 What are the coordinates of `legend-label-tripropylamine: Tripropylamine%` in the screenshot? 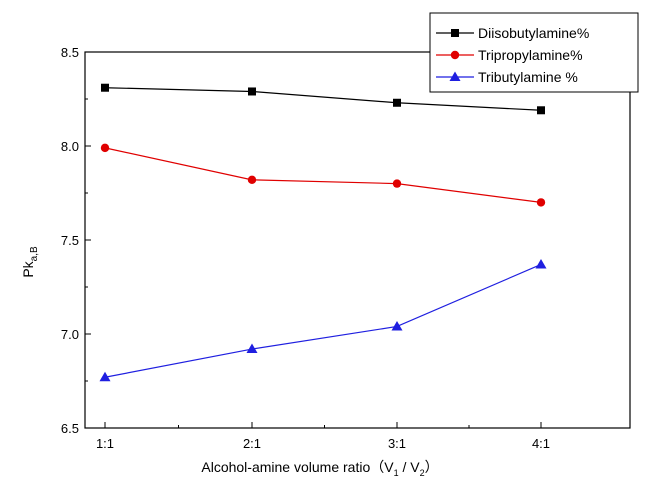 It's located at (530, 55).